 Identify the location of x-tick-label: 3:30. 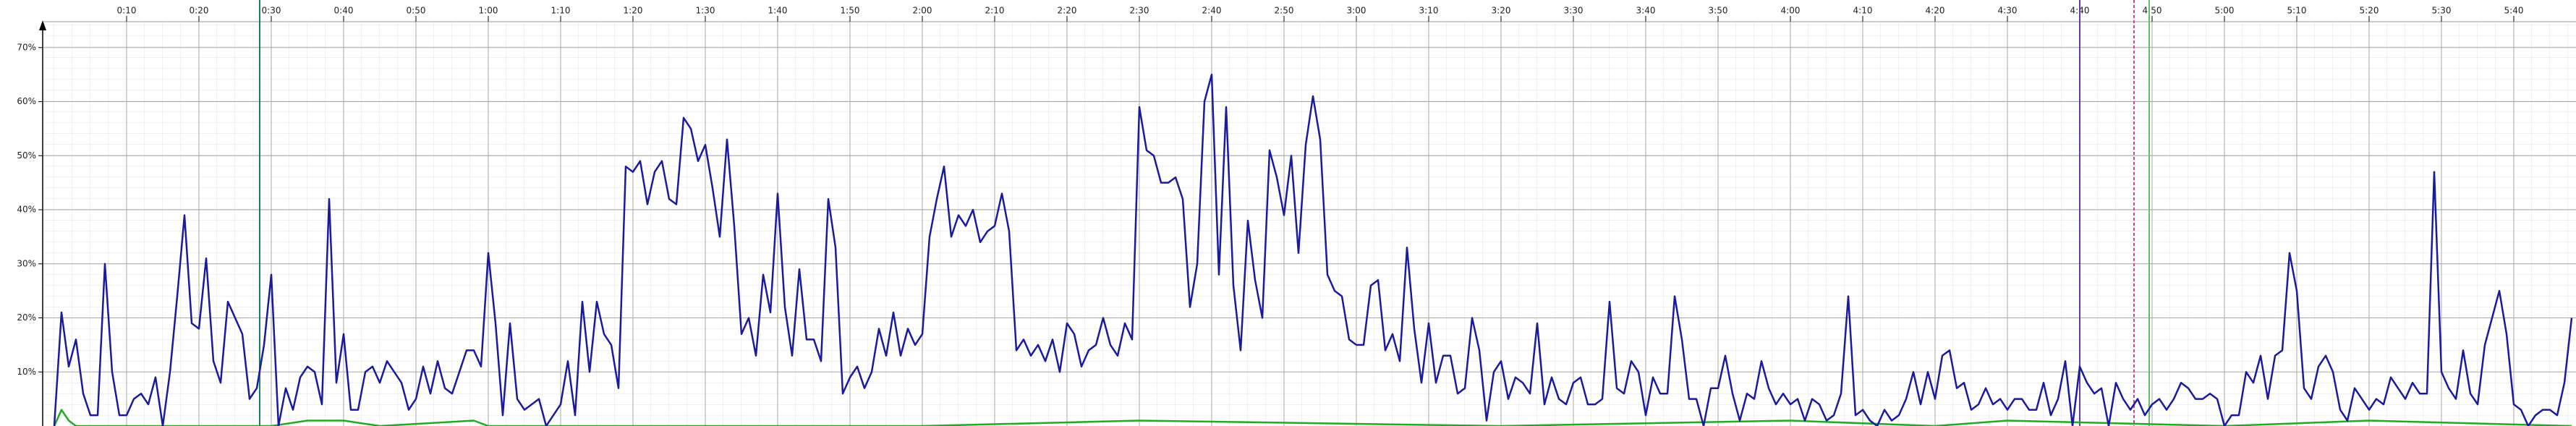
(1574, 11).